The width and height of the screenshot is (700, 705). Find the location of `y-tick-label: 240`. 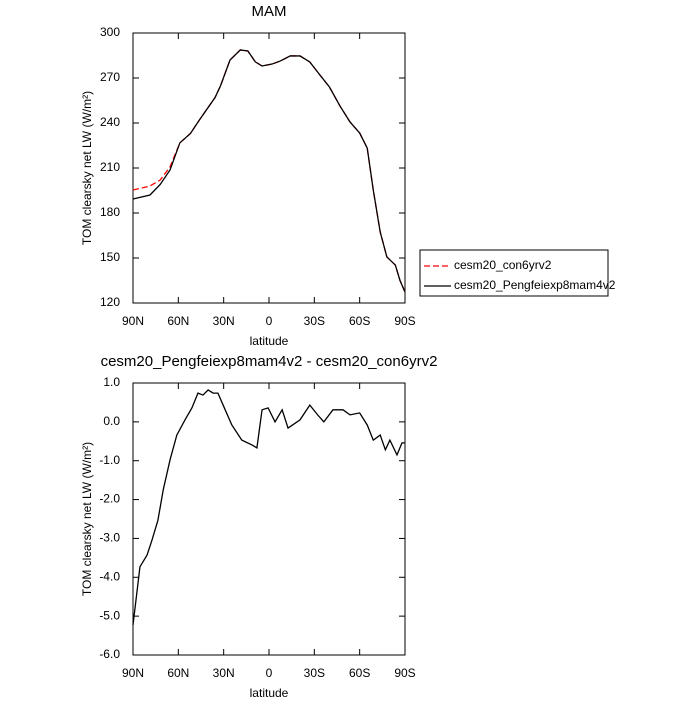

y-tick-label: 240 is located at coordinates (110, 122).